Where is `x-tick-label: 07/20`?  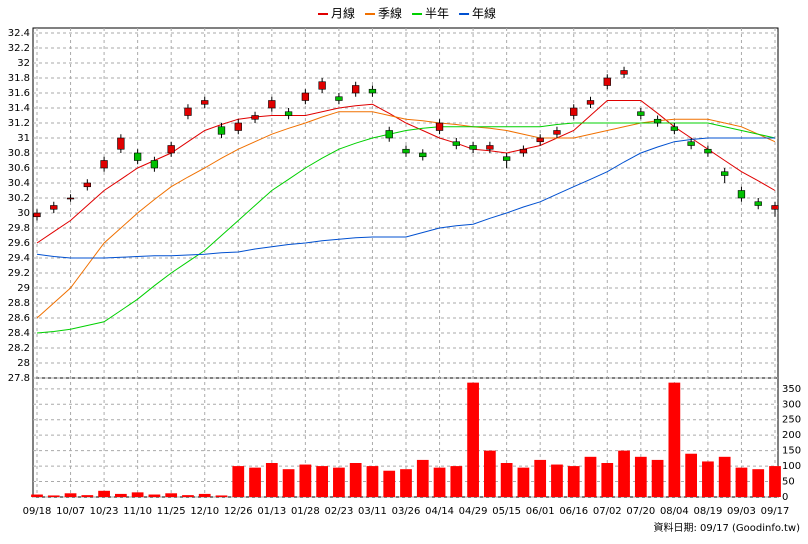 x-tick-label: 07/20 is located at coordinates (640, 511).